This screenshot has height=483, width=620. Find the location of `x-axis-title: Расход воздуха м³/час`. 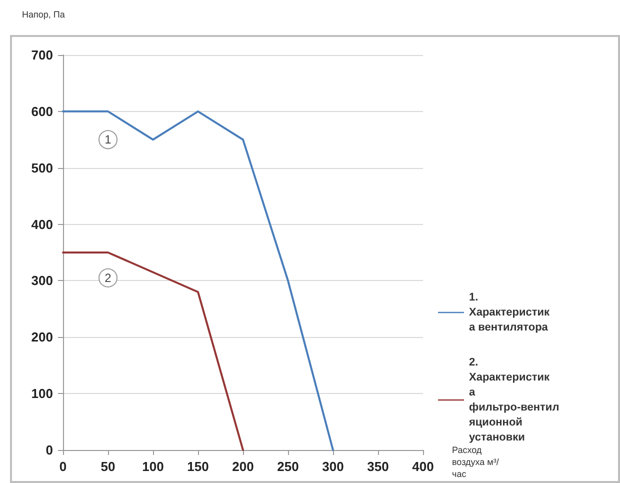

x-axis-title: Расход воздуха м³/час is located at coordinates (476, 462).